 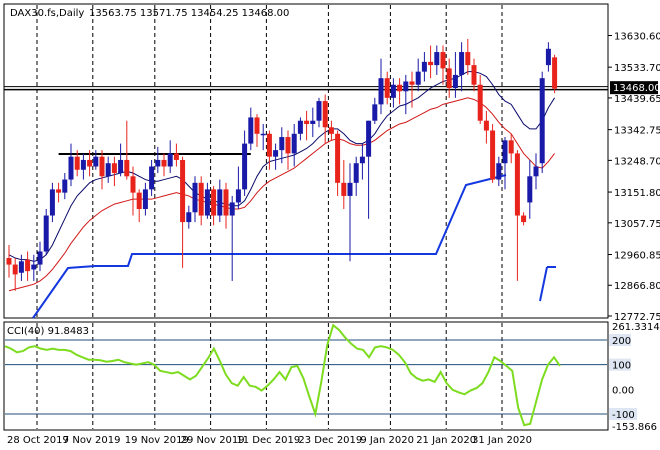 I want to click on y-tick-label: 12866.80, so click(x=637, y=286).